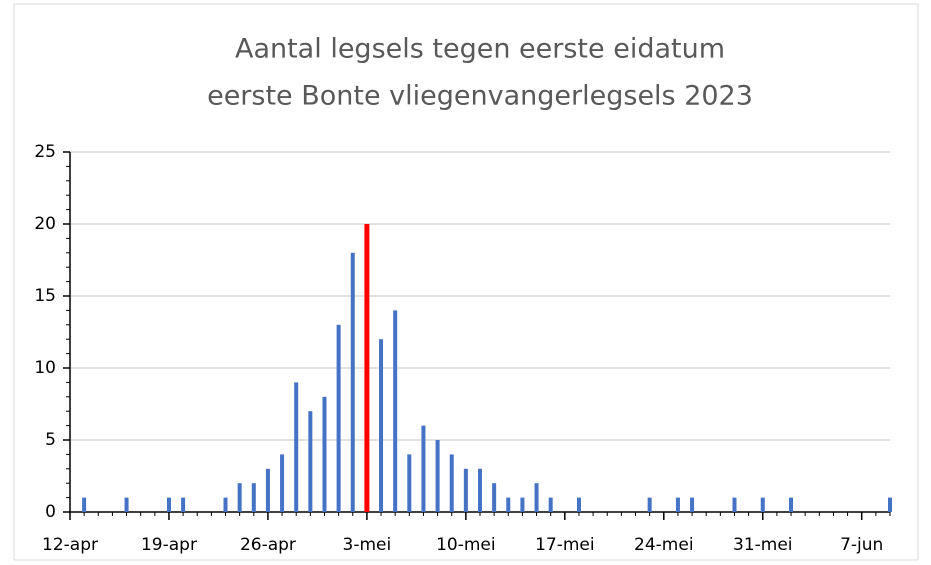 The height and width of the screenshot is (565, 931). I want to click on x-tick-label: 12-apr, so click(70, 545).